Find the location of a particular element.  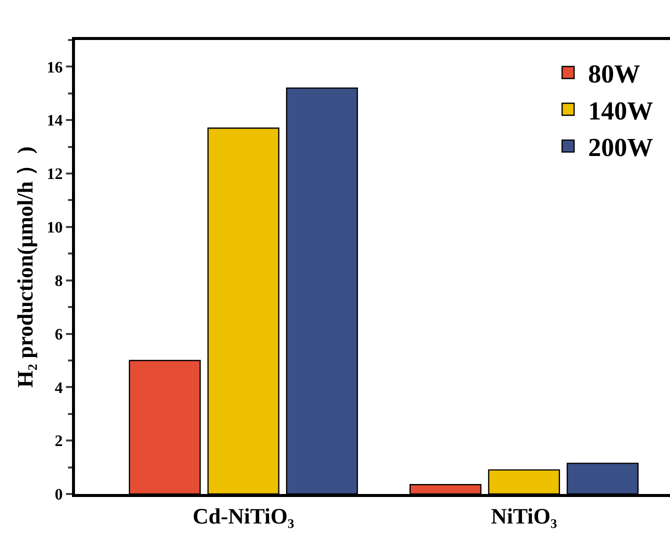

y-tick-label: 12 is located at coordinates (54, 175).